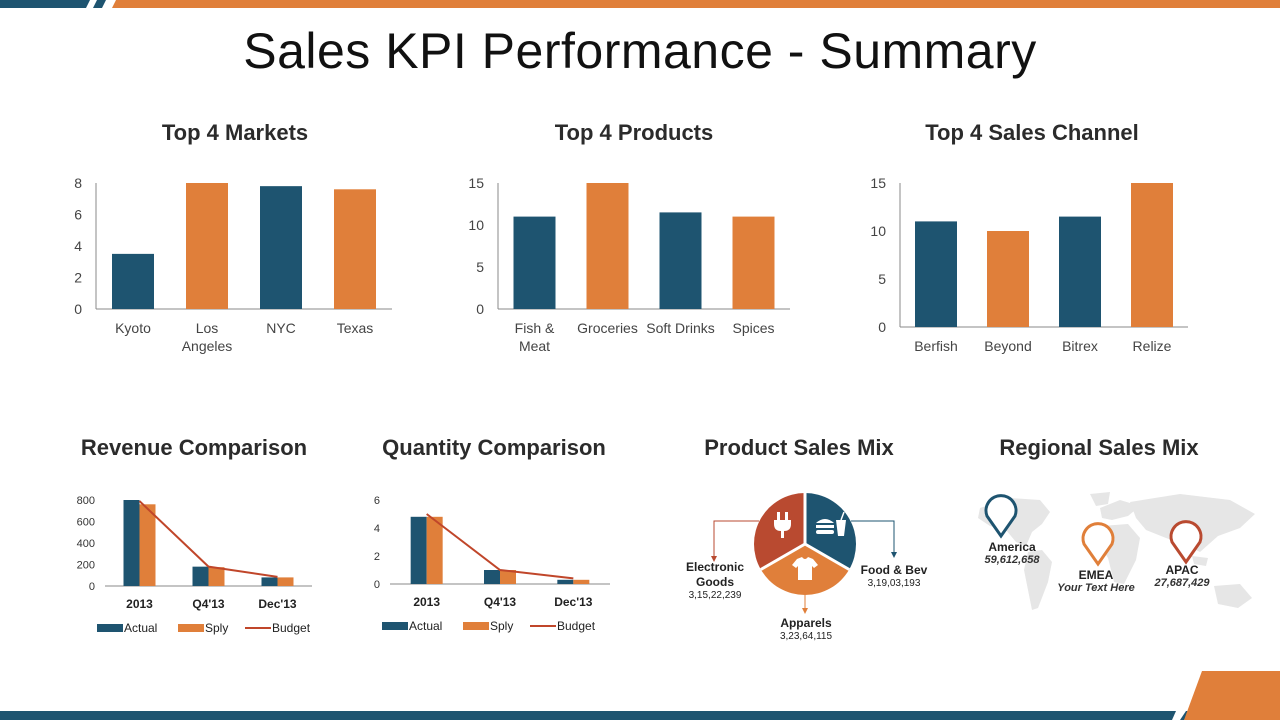 The height and width of the screenshot is (720, 1280). I want to click on apparels-value: 3,23,64,115, so click(806, 636).